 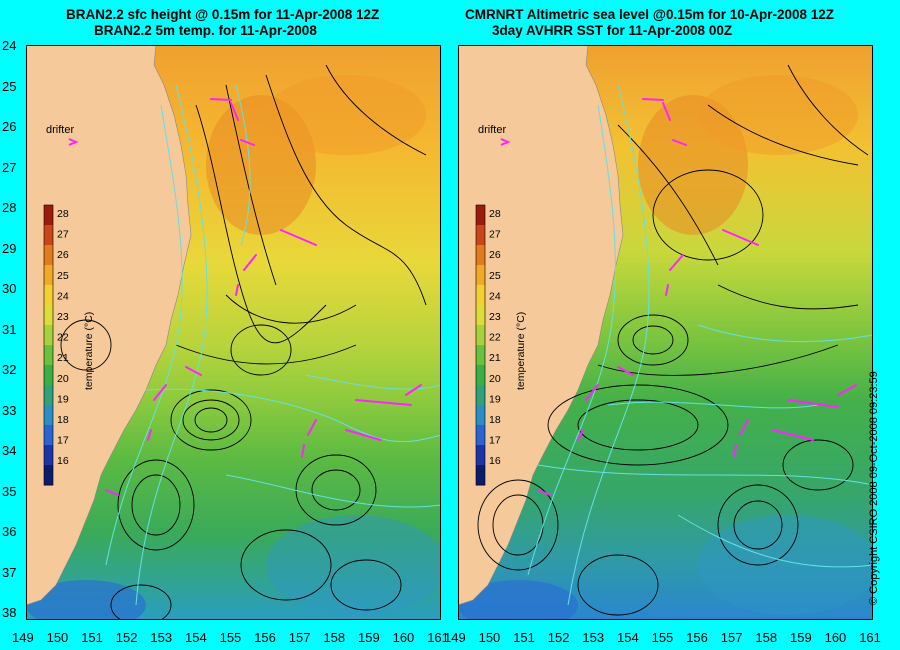 What do you see at coordinates (505, 142) in the screenshot?
I see `drifter-legend-arrow` at bounding box center [505, 142].